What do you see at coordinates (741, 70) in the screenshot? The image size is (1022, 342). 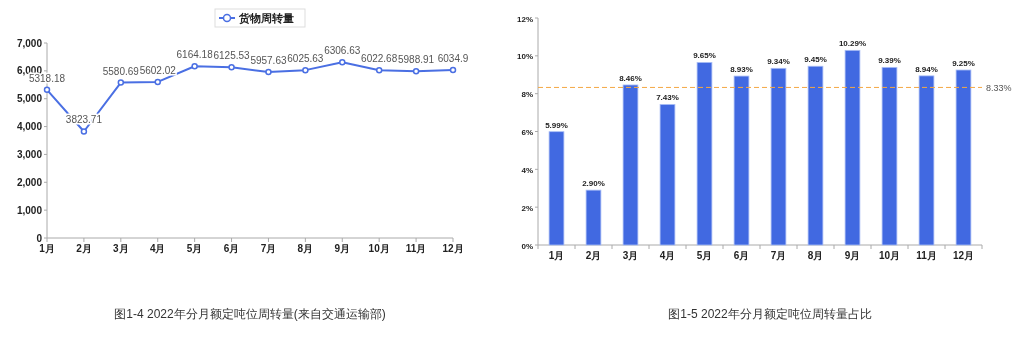 I see `data-label: 8.93%` at bounding box center [741, 70].